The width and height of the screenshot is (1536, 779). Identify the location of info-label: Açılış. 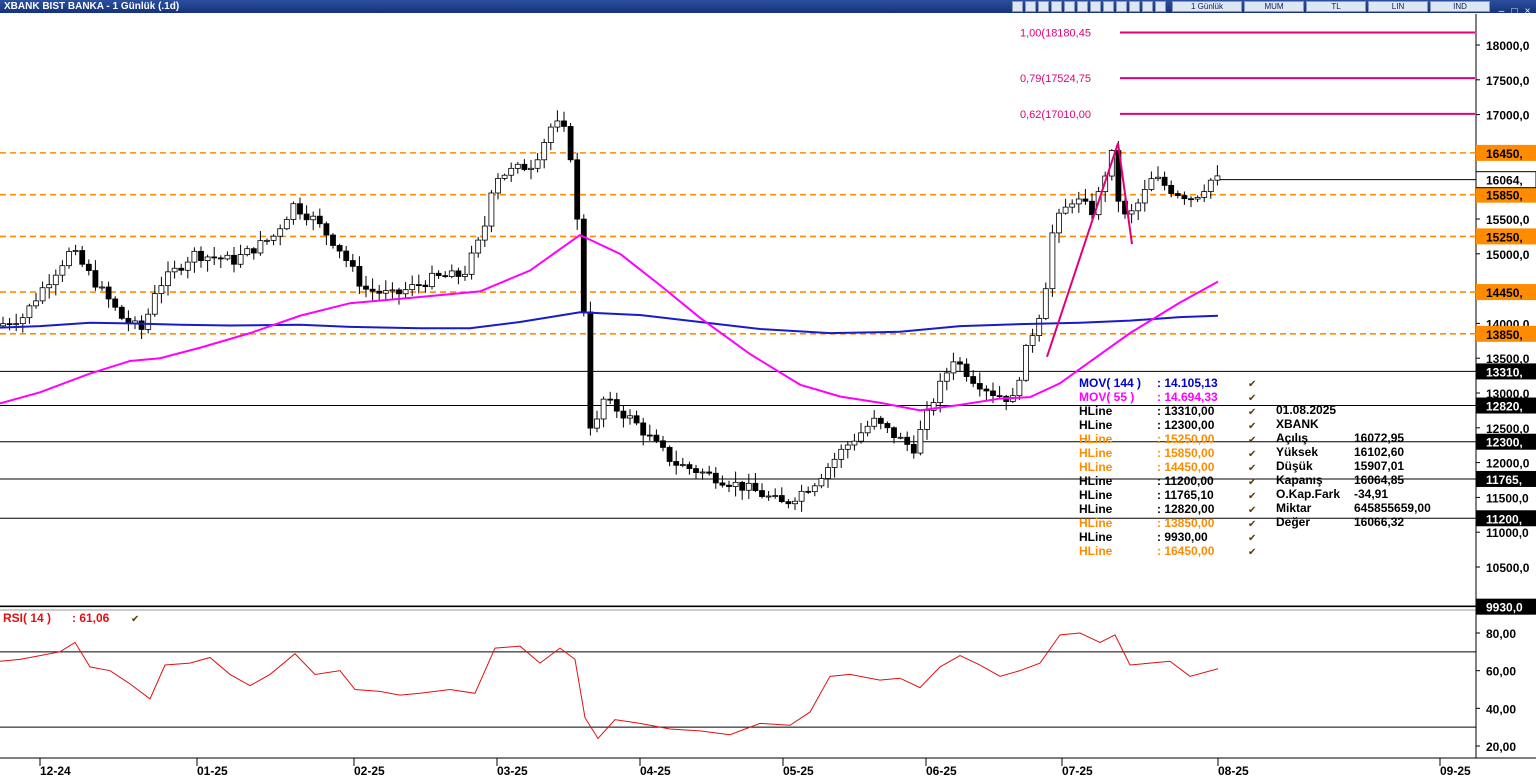
(1292, 438).